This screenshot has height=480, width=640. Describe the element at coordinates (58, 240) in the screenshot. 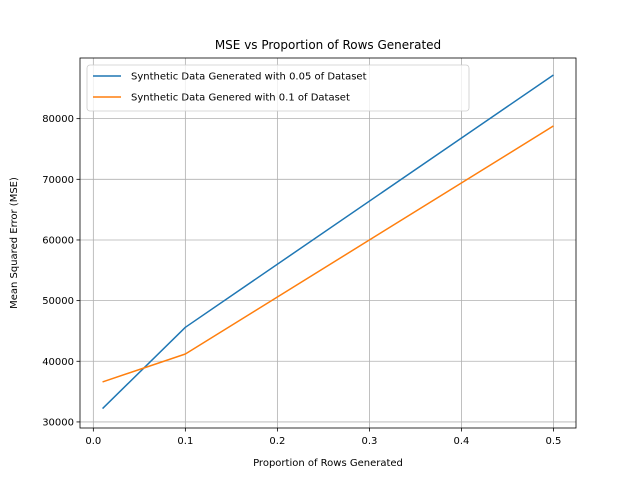

I see `y-tick-label: 60000` at that location.